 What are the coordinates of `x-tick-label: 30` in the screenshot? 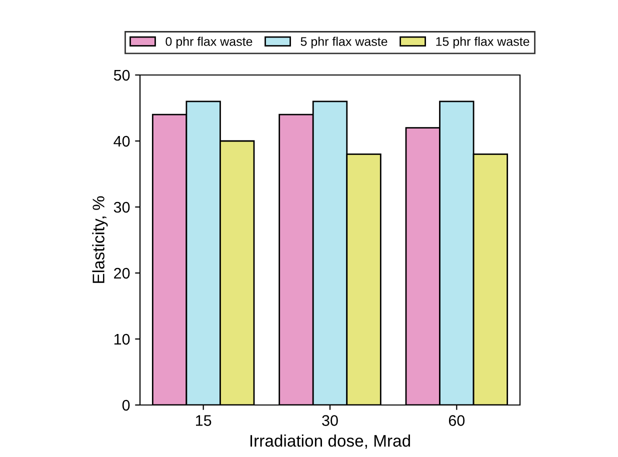 It's located at (330, 420).